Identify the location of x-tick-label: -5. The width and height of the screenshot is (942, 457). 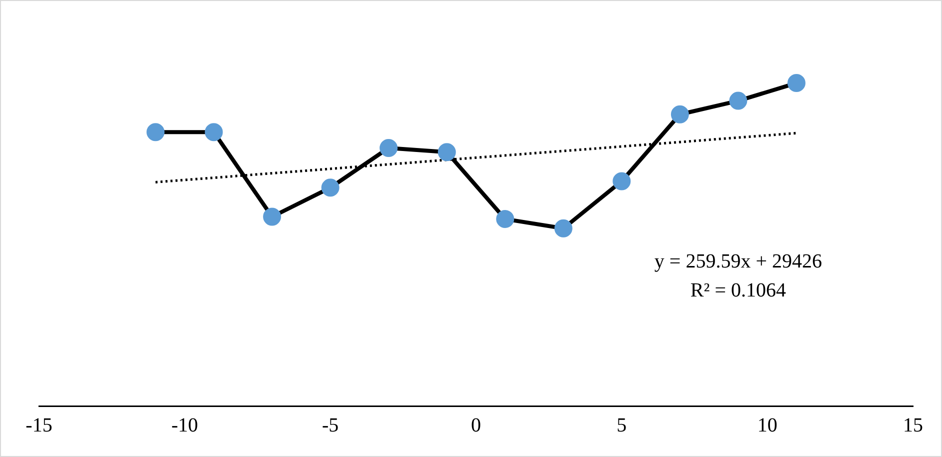
(330, 425).